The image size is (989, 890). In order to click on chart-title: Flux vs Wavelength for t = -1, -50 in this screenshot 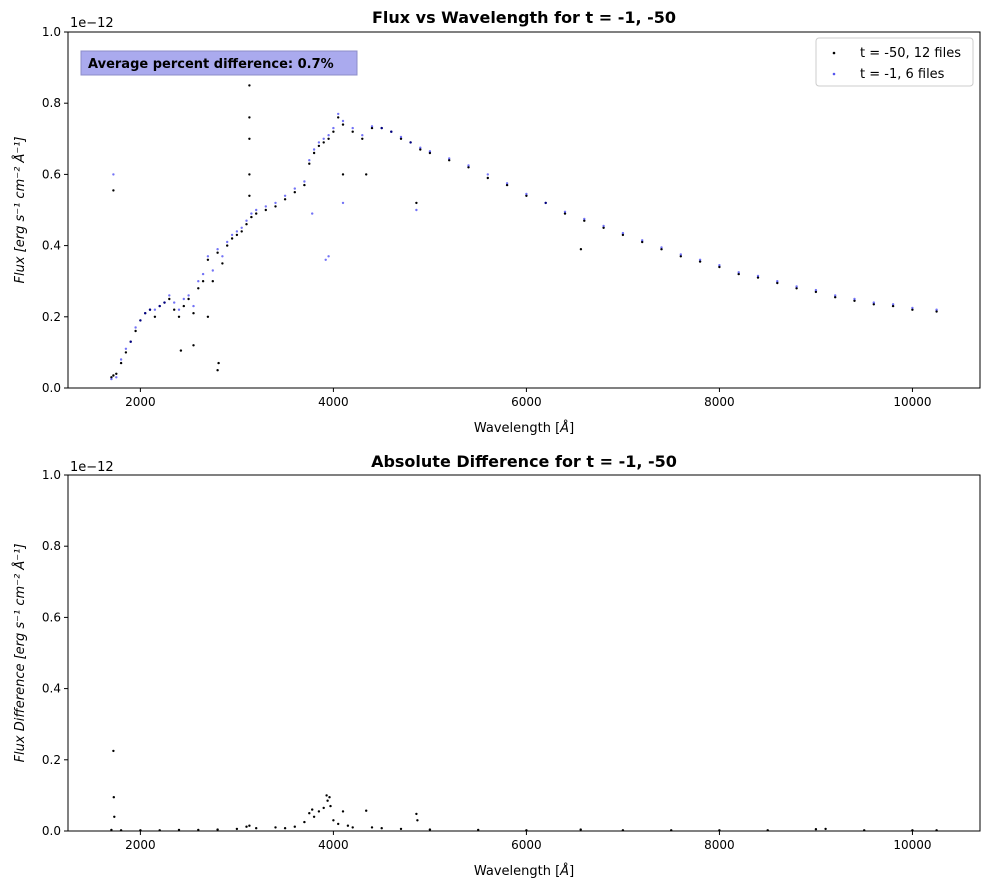, I will do `click(524, 17)`.